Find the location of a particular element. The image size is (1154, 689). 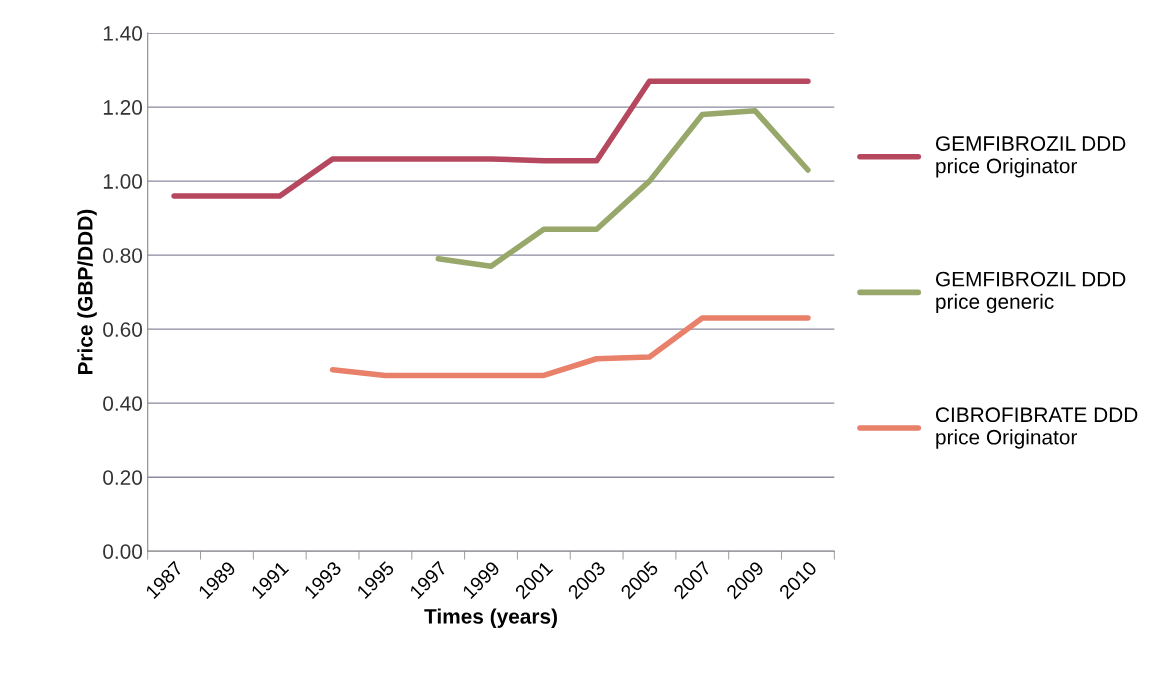

legend-label: GEMFIBROZIL DDD price Originator is located at coordinates (1031, 157).